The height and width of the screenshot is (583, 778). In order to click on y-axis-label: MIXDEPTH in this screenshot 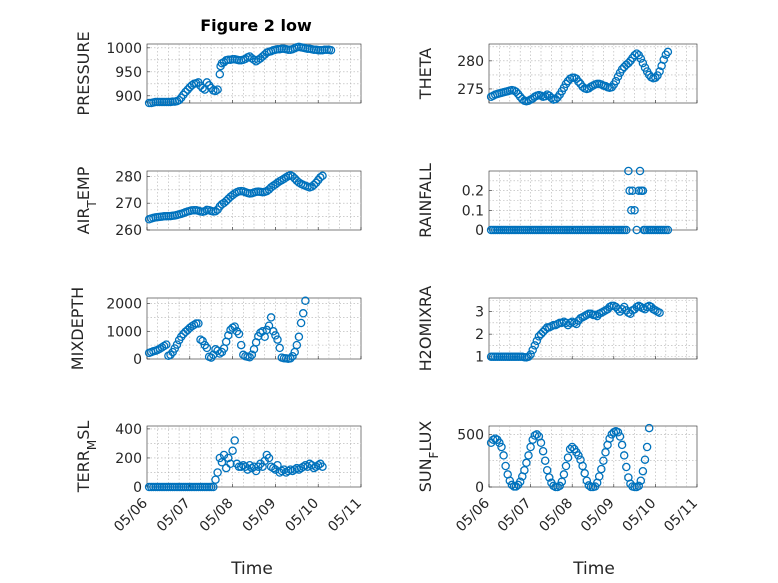, I will do `click(77, 328)`.